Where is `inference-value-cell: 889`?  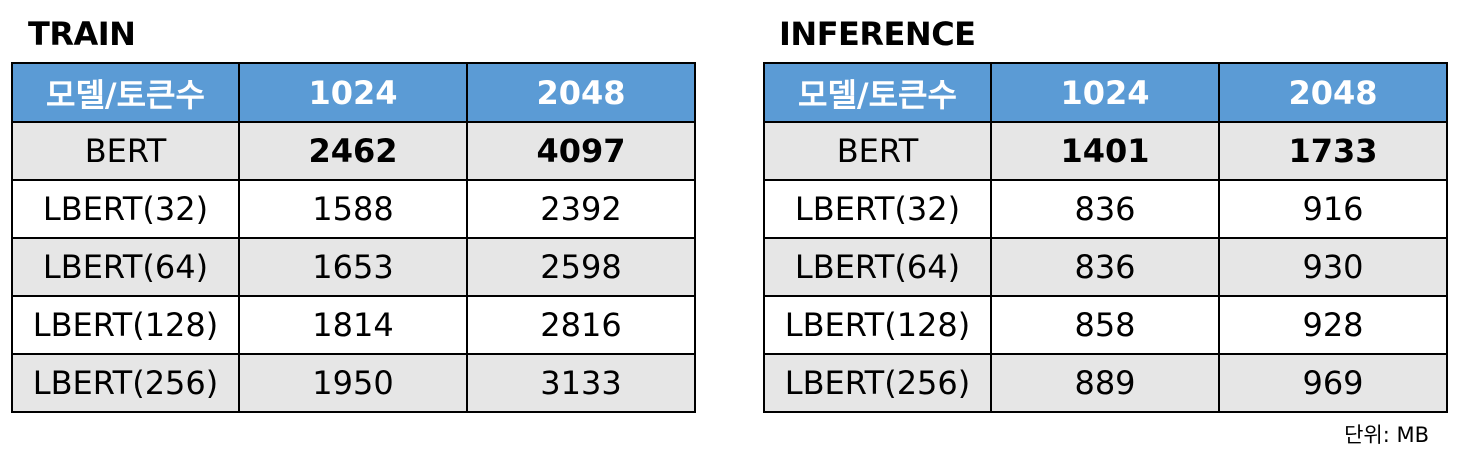
inference-value-cell: 889 is located at coordinates (1105, 383).